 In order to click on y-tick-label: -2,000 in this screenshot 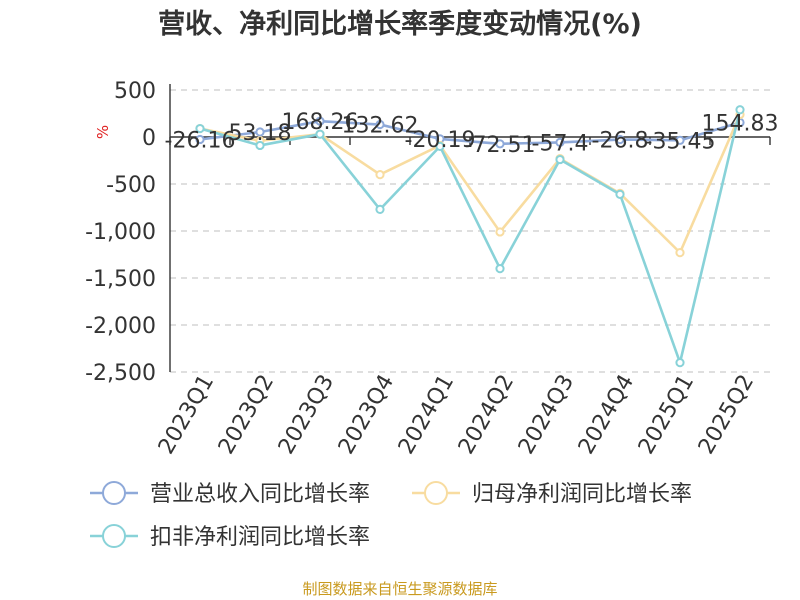, I will do `click(120, 326)`.